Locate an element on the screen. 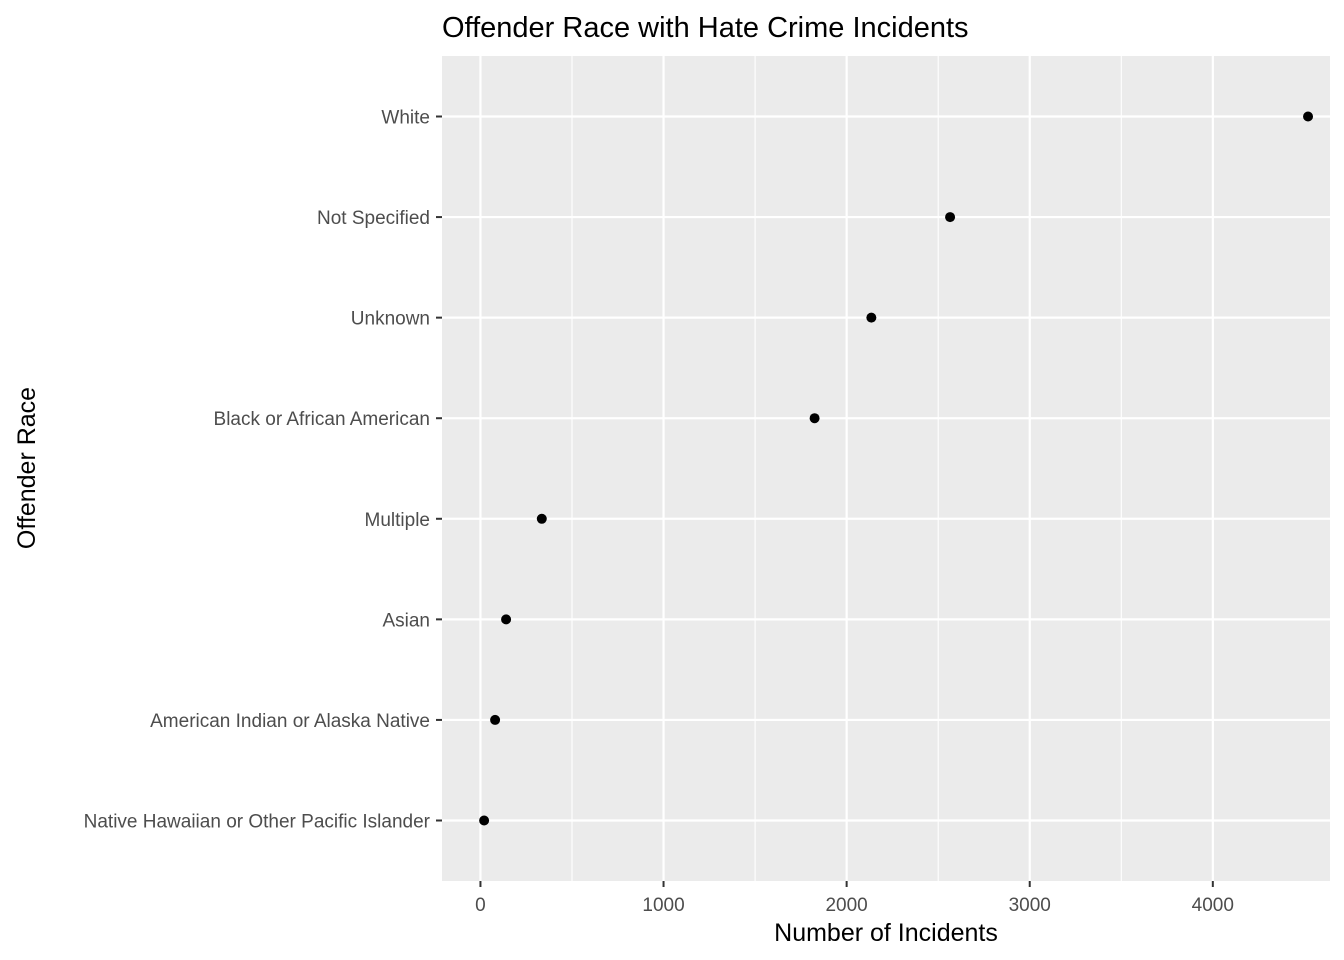  y-tick-label: Not Specified is located at coordinates (373, 218).